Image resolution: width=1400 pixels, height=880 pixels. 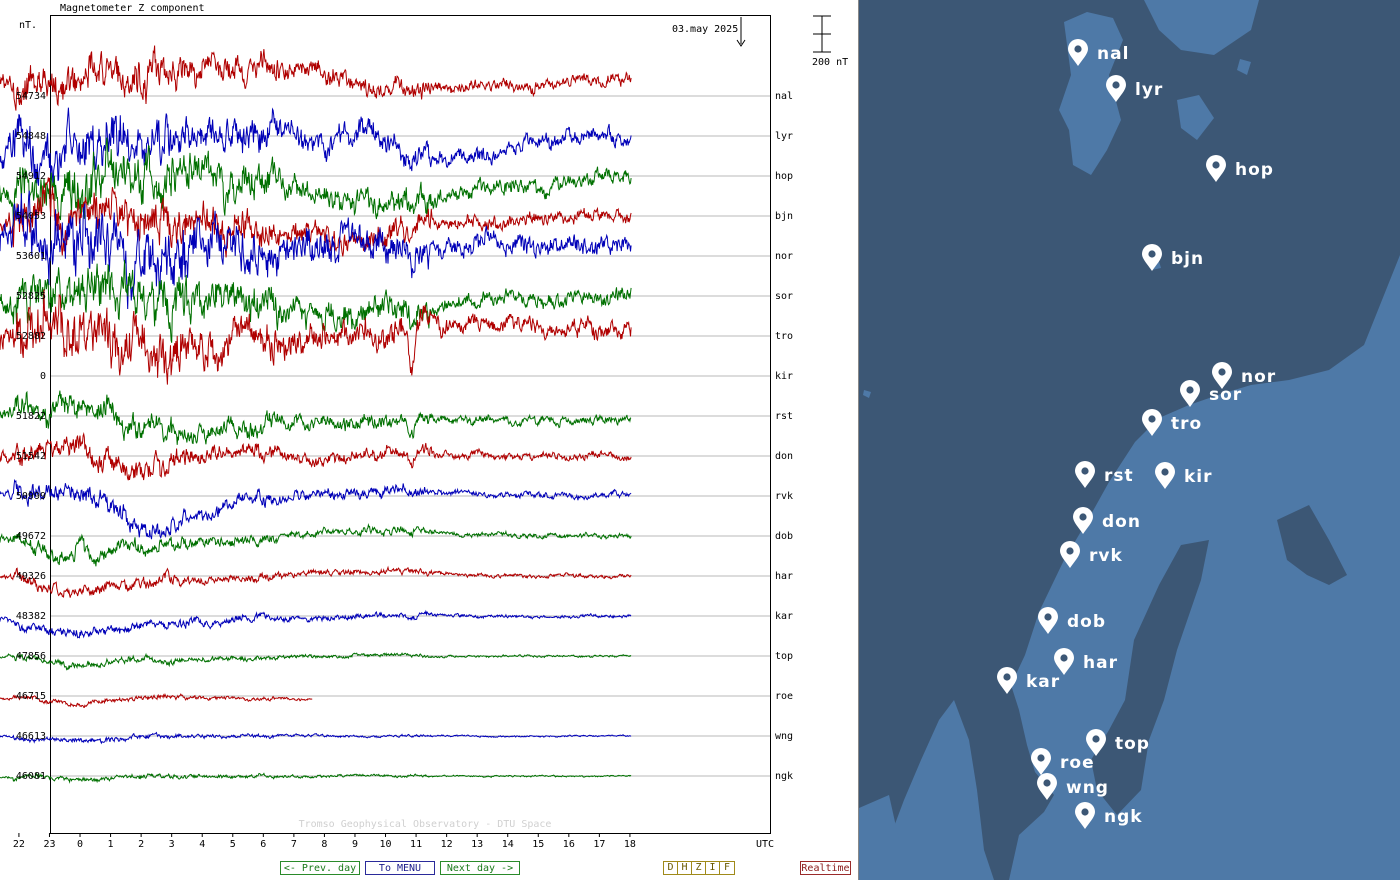 What do you see at coordinates (1063, 761) in the screenshot?
I see `station-marker-roe: roe` at bounding box center [1063, 761].